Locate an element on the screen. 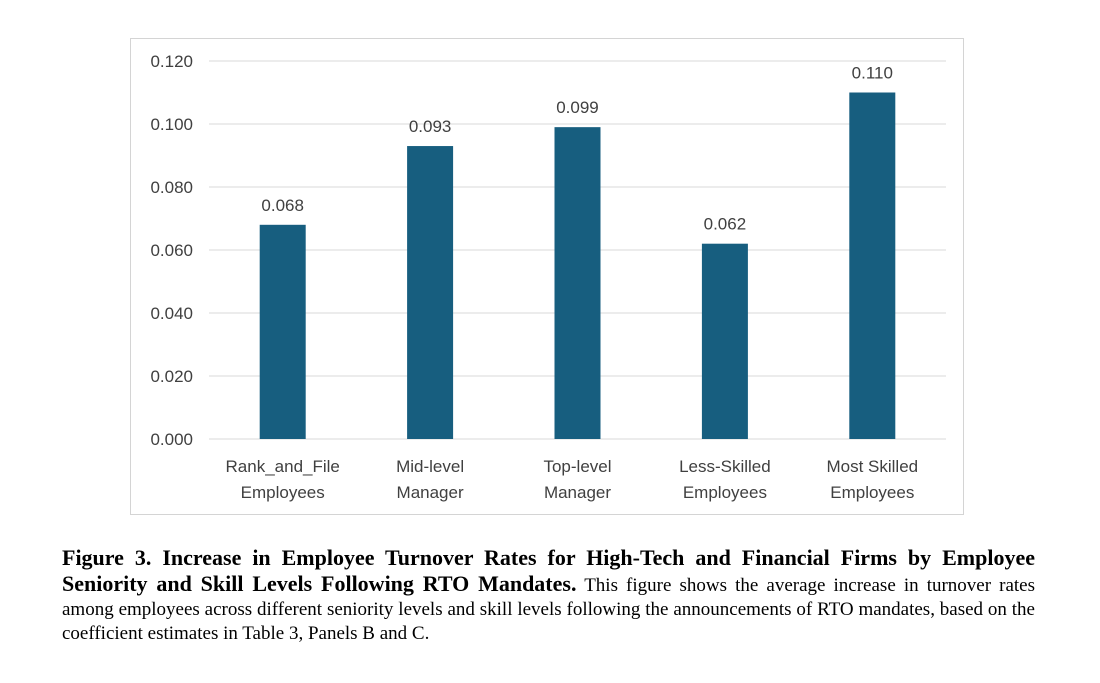  data-label: 0.110 is located at coordinates (872, 73).